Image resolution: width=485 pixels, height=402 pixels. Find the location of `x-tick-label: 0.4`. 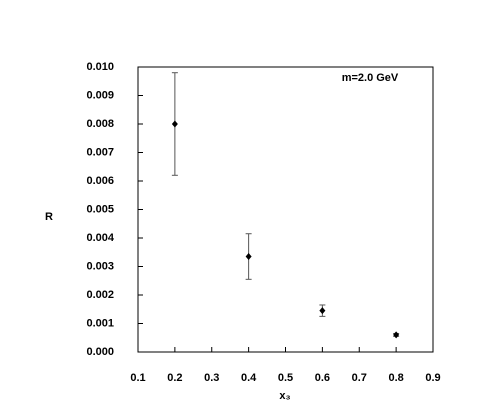

x-tick-label: 0.4 is located at coordinates (249, 378).